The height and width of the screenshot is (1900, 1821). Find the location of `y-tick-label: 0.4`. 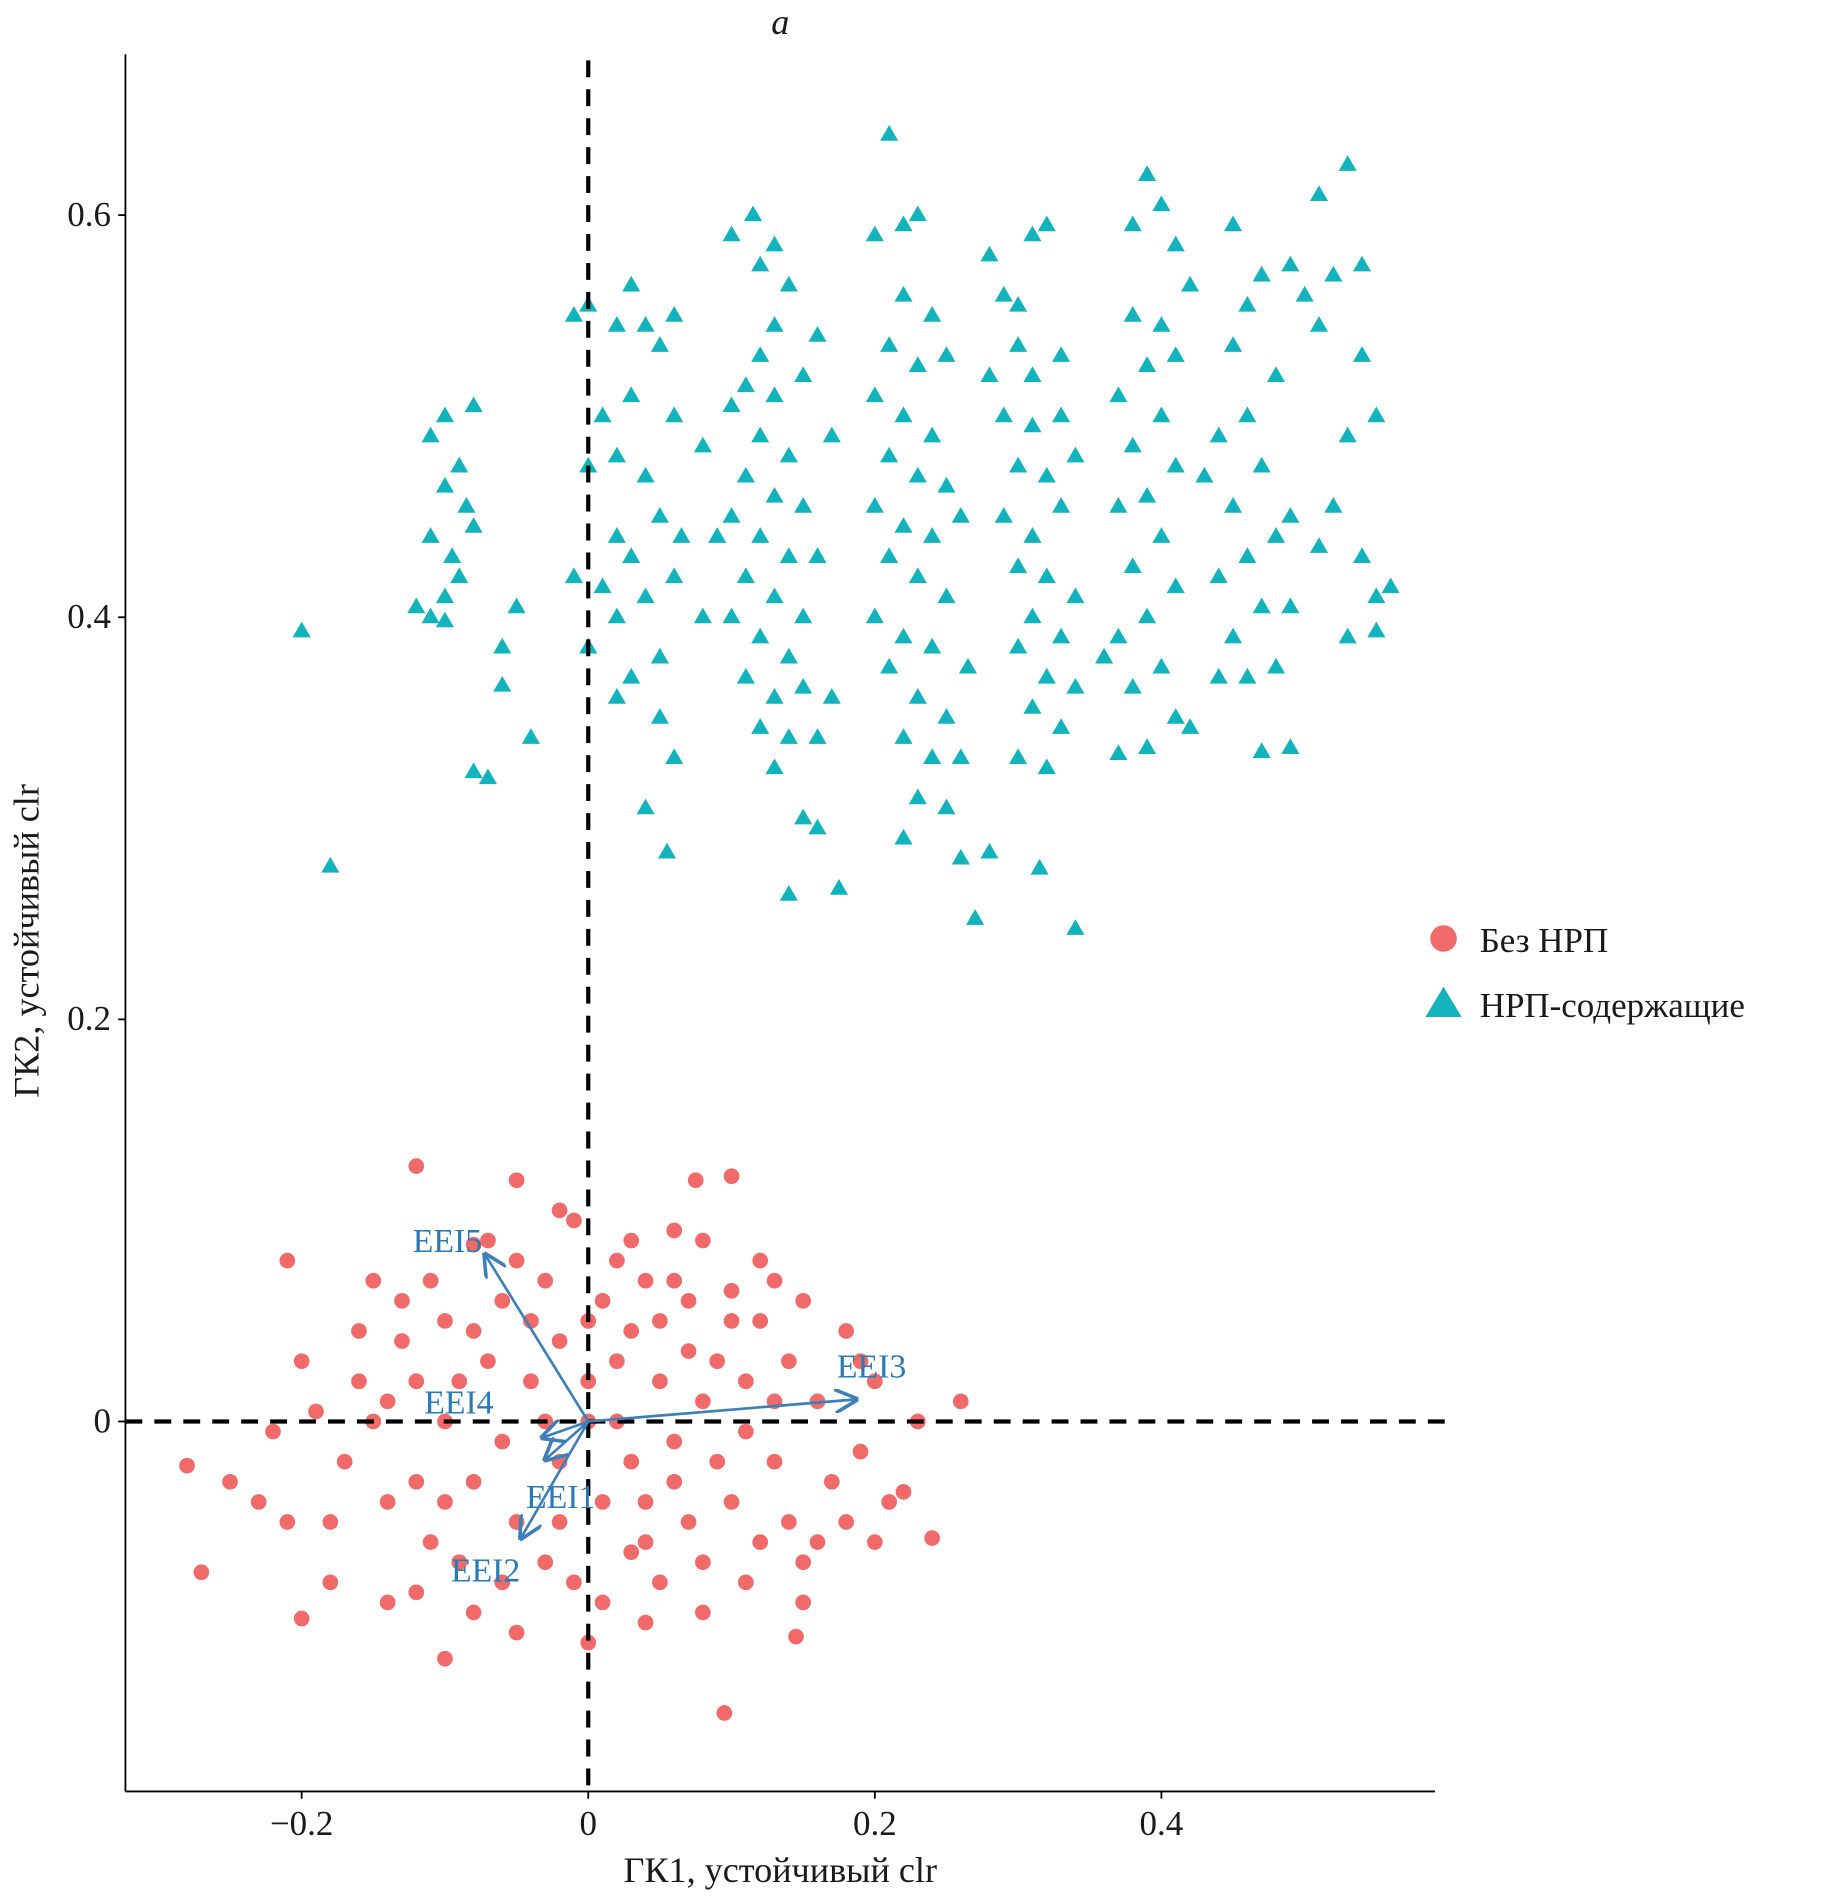

y-tick-label: 0.4 is located at coordinates (89, 616).